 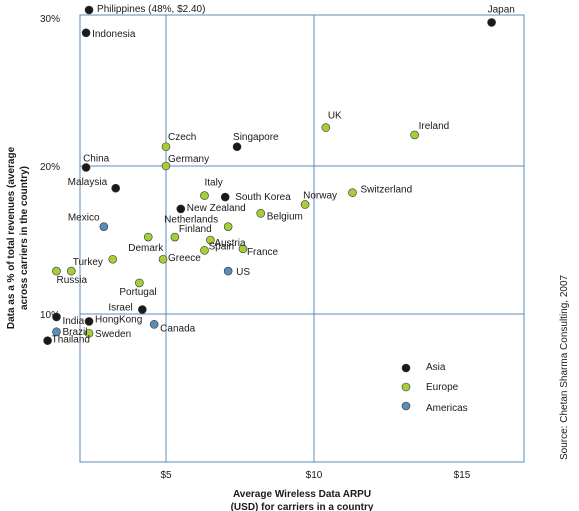 What do you see at coordinates (320, 195) in the screenshot?
I see `point-label: Norway` at bounding box center [320, 195].